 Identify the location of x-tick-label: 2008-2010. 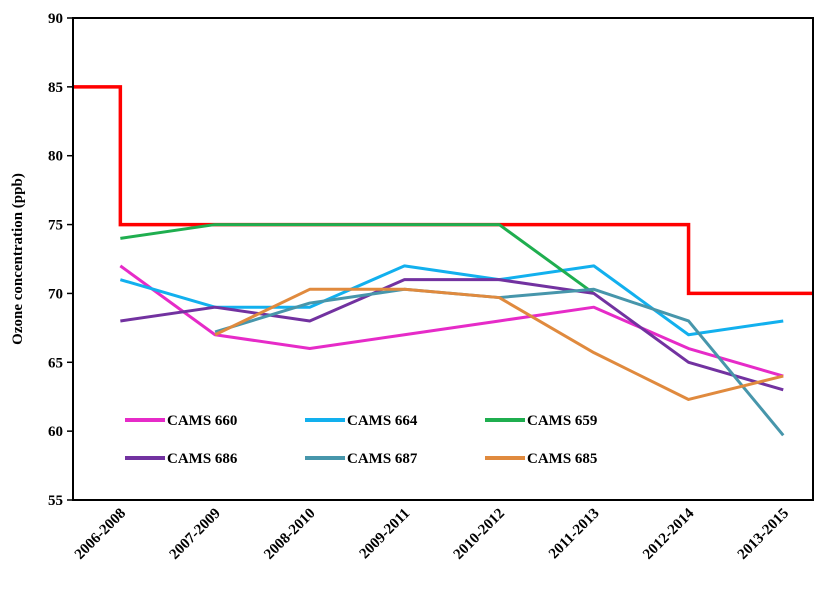
(289, 534).